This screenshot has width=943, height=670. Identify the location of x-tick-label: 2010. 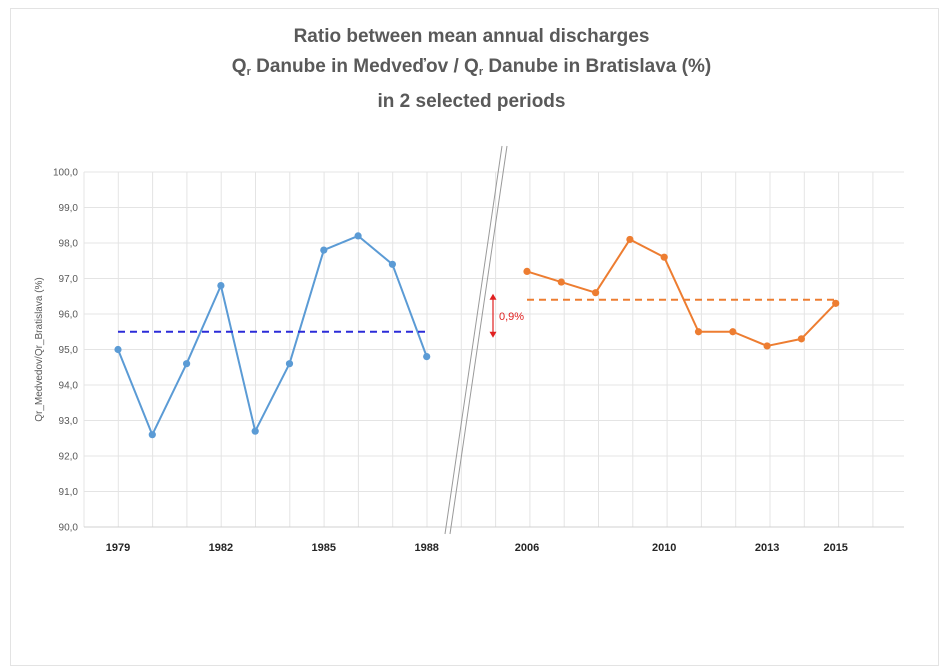
(664, 548).